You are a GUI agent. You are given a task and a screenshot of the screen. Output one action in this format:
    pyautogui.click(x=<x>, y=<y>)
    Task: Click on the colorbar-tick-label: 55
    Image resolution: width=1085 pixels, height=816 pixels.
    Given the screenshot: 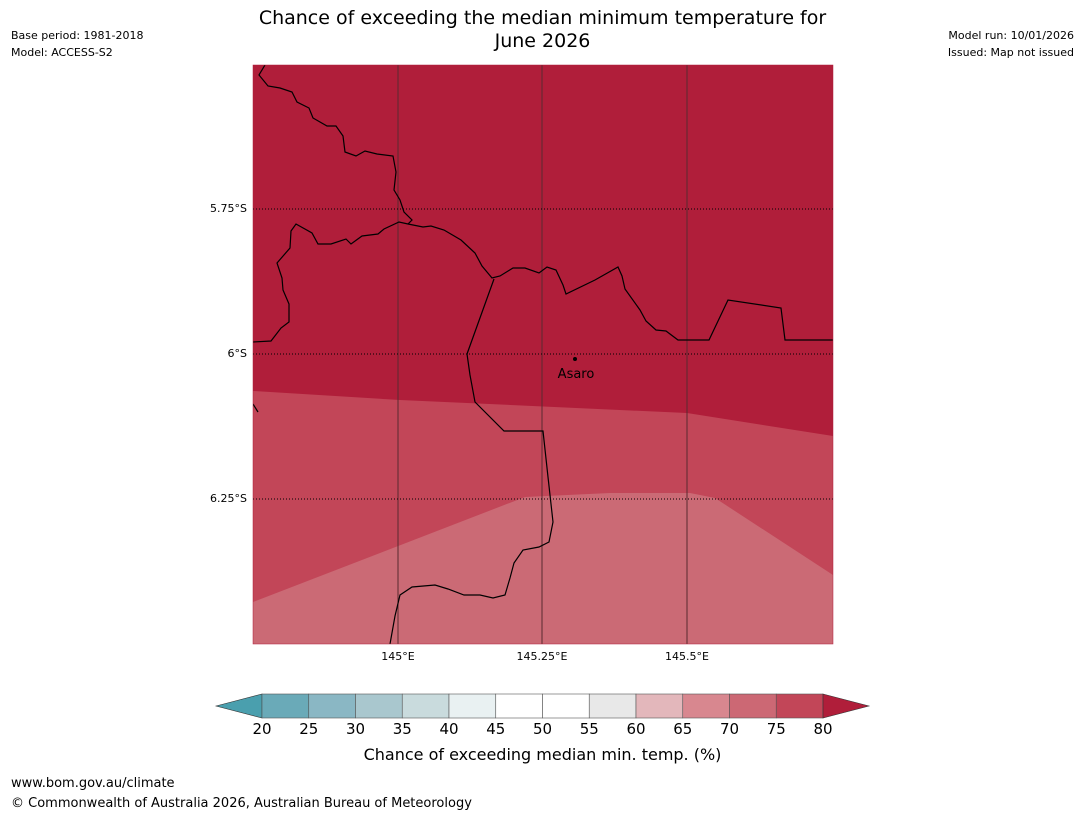 What is the action you would take?
    pyautogui.click(x=589, y=729)
    